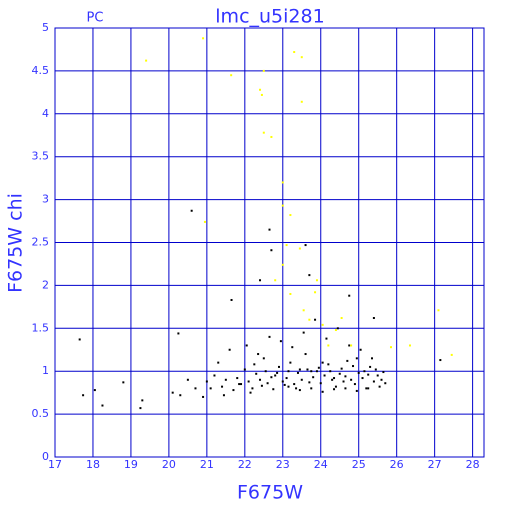 The width and height of the screenshot is (512, 512). Describe the element at coordinates (207, 464) in the screenshot. I see `x-tick-label: 21` at that location.